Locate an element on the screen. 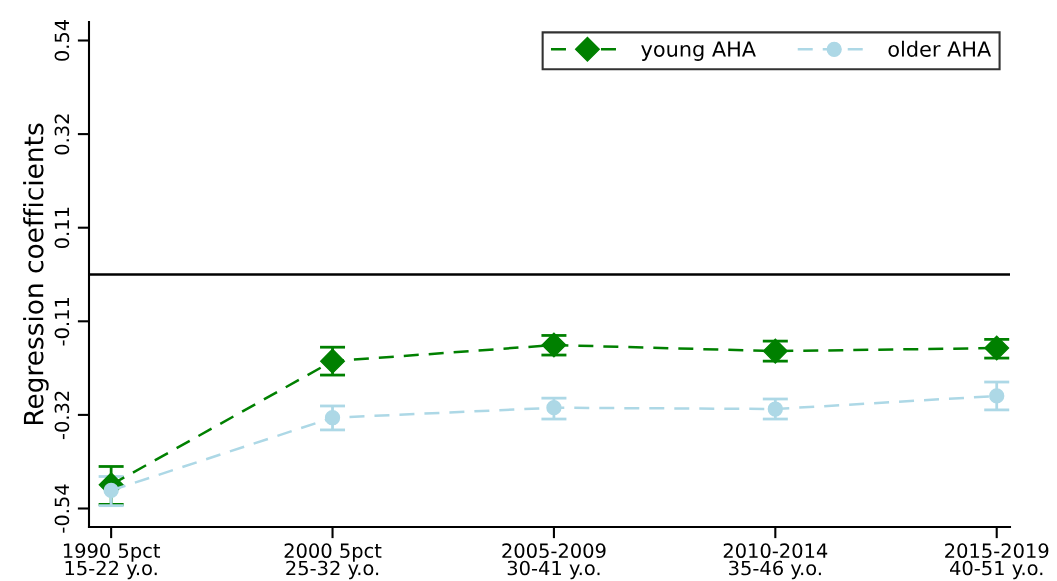  x-tick-label: 2015-2019 40-51 y.o. is located at coordinates (997, 561).